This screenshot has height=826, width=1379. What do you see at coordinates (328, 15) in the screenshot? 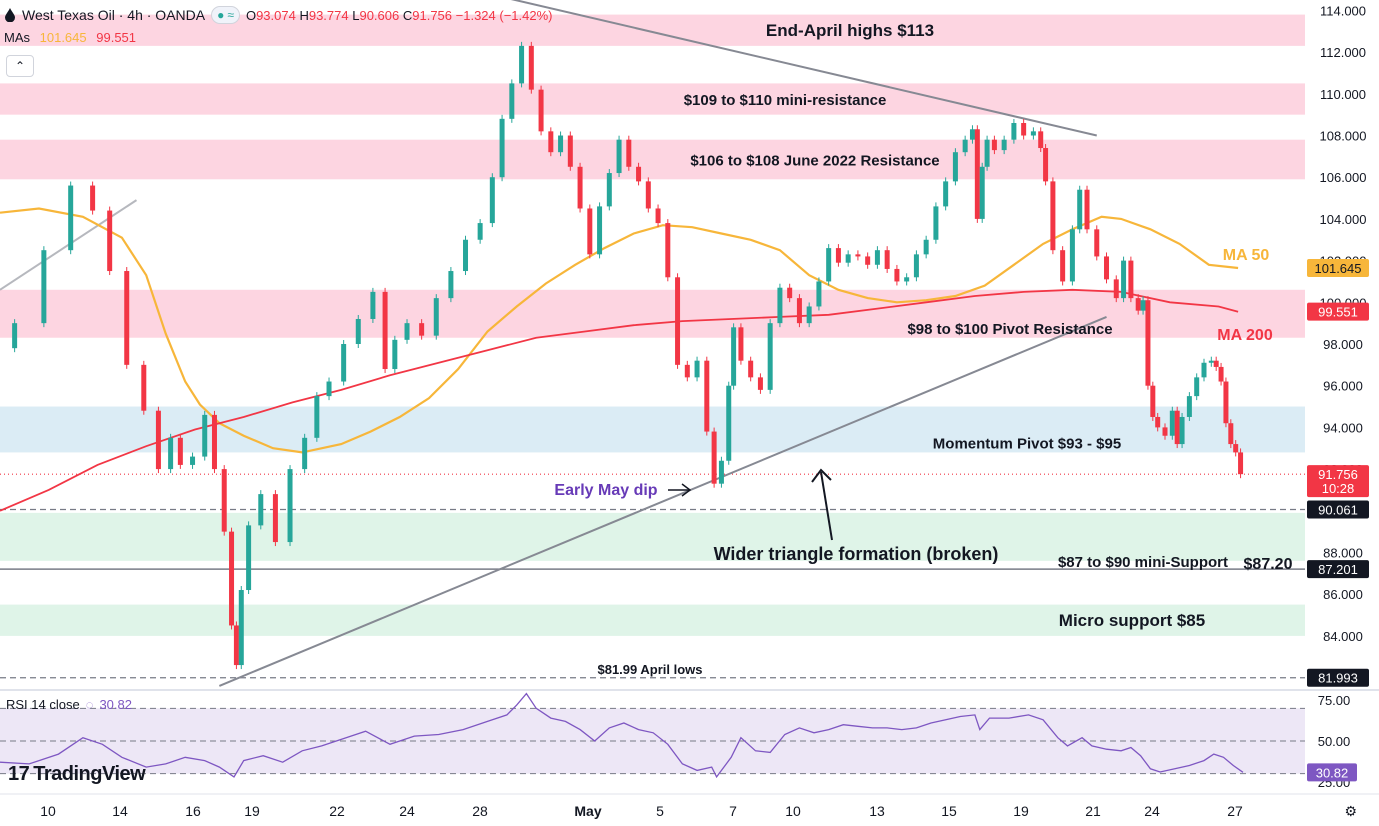
I see `high-value: 93.774` at bounding box center [328, 15].